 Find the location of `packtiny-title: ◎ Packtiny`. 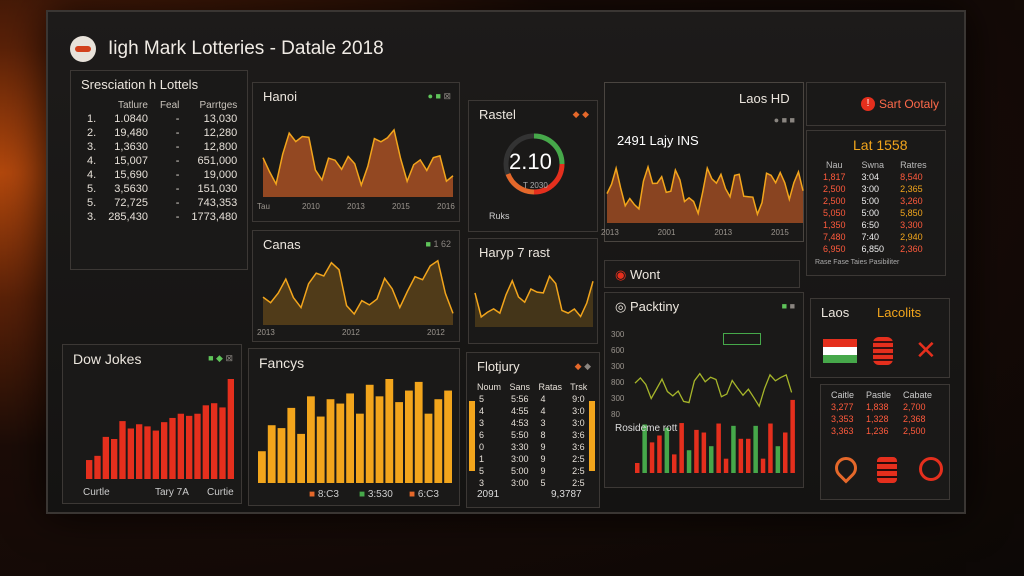

packtiny-title: ◎ Packtiny is located at coordinates (647, 306).